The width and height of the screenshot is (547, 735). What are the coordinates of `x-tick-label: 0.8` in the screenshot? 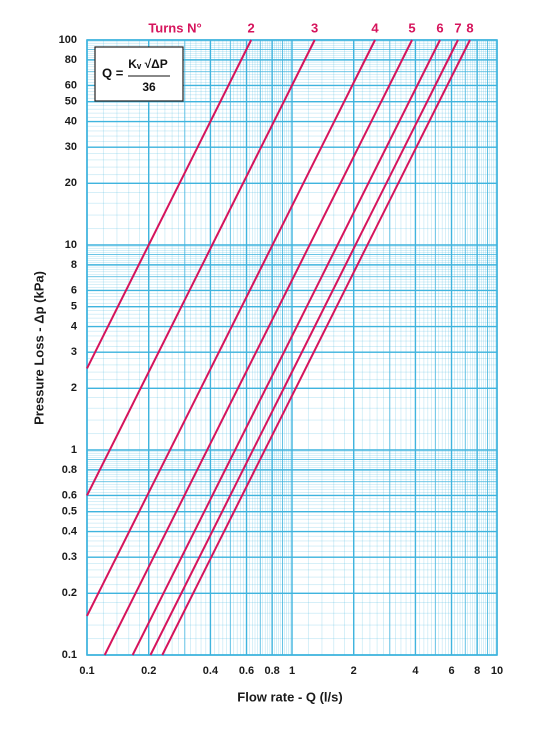 It's located at (271, 671).